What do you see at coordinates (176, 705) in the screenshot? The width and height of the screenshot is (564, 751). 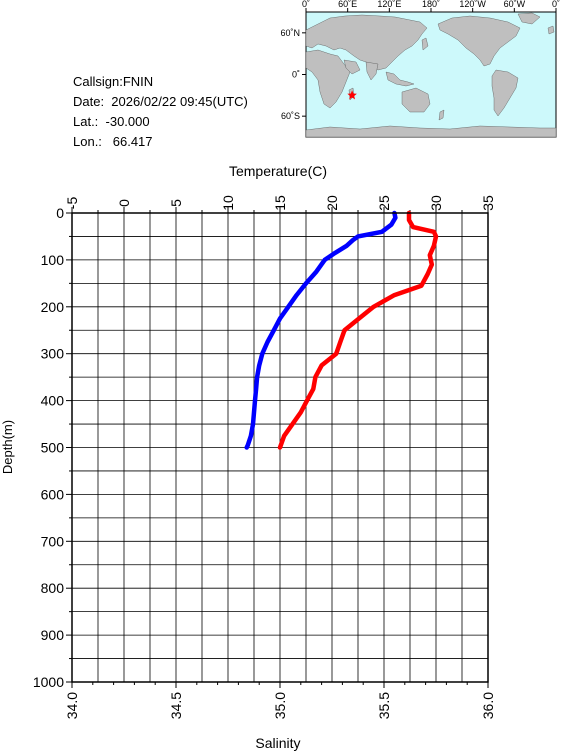 I see `bottom-axis-tick-label: 34.5` at bounding box center [176, 705].